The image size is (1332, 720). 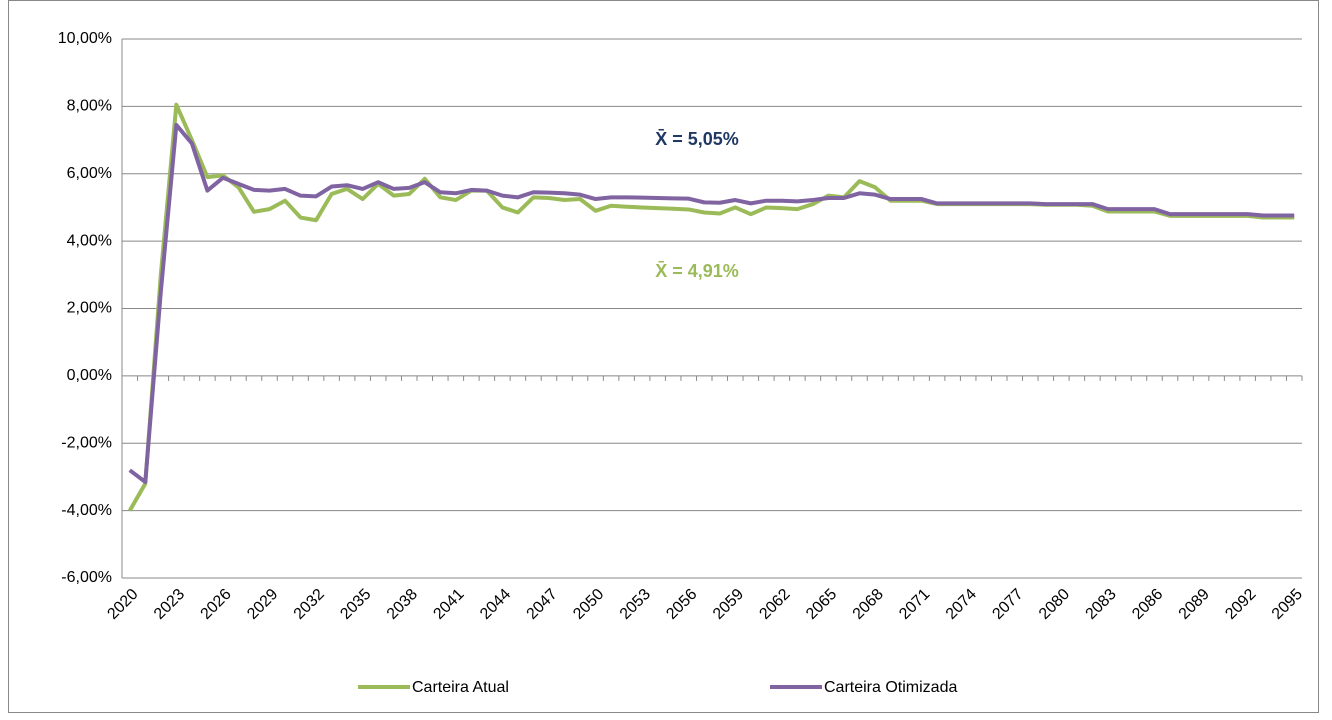 I want to click on x-tick-label: 2080, so click(x=1054, y=604).